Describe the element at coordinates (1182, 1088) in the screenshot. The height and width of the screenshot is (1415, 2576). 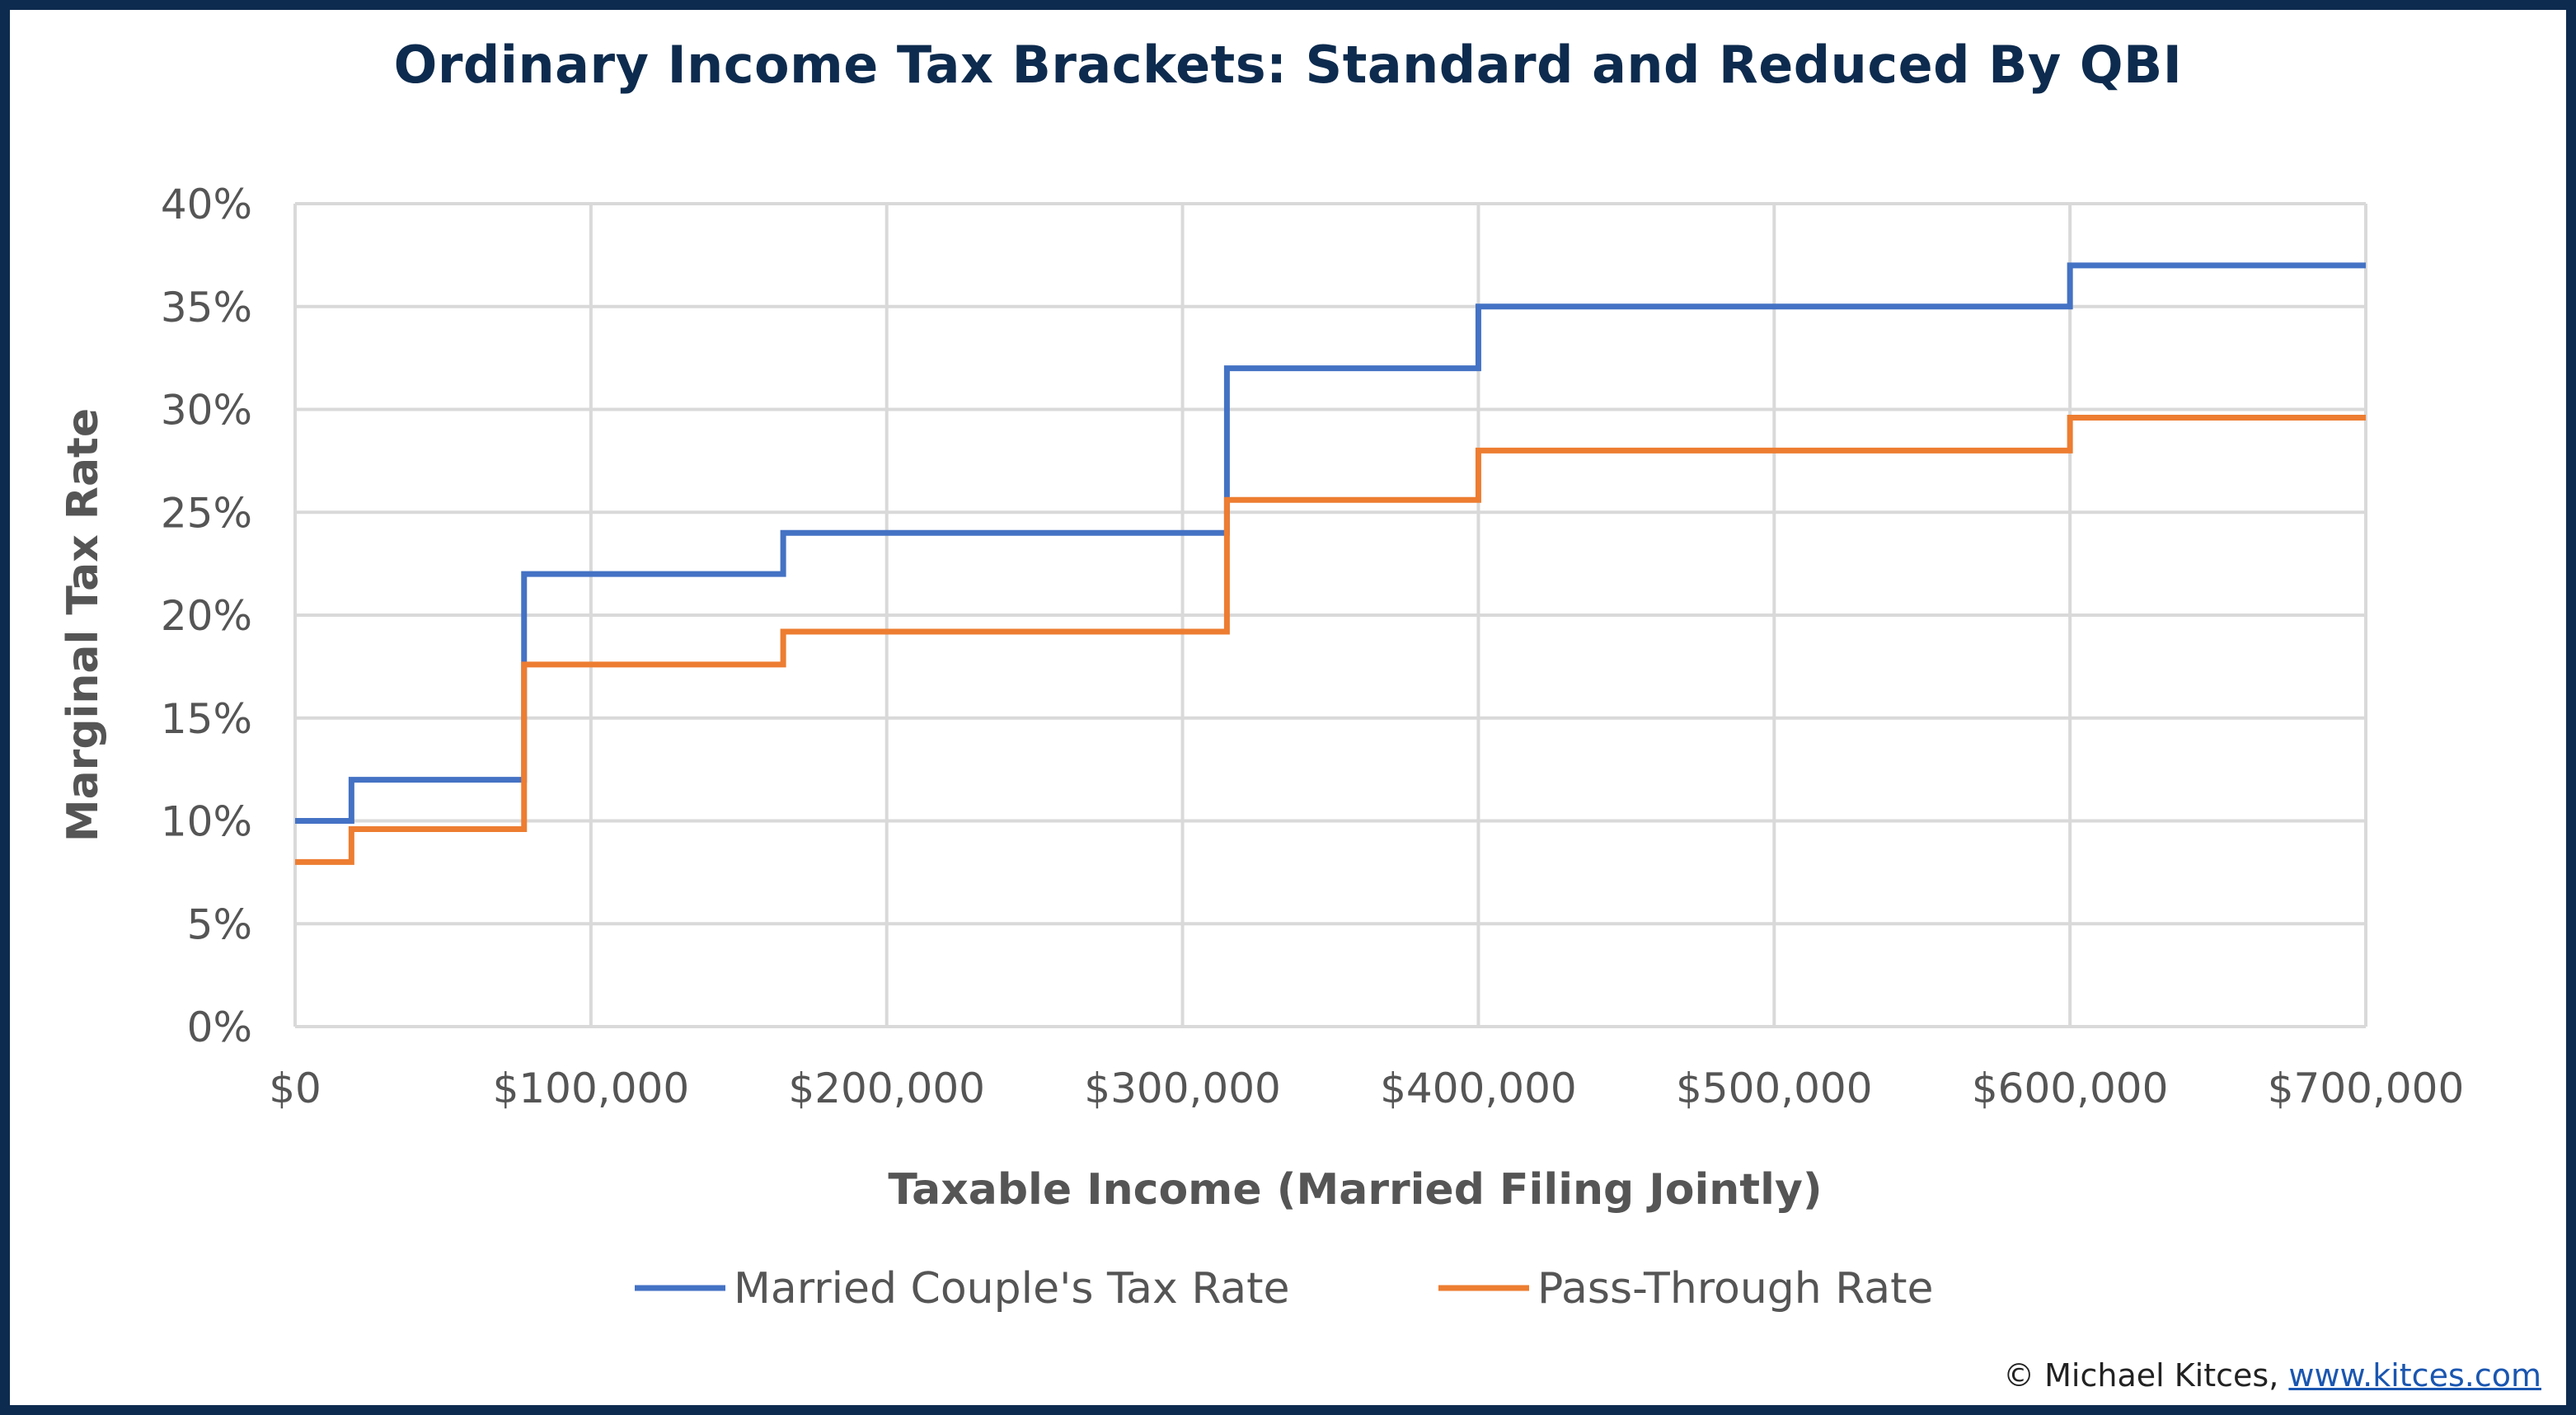
I see `x-tick-label: $300,000` at that location.